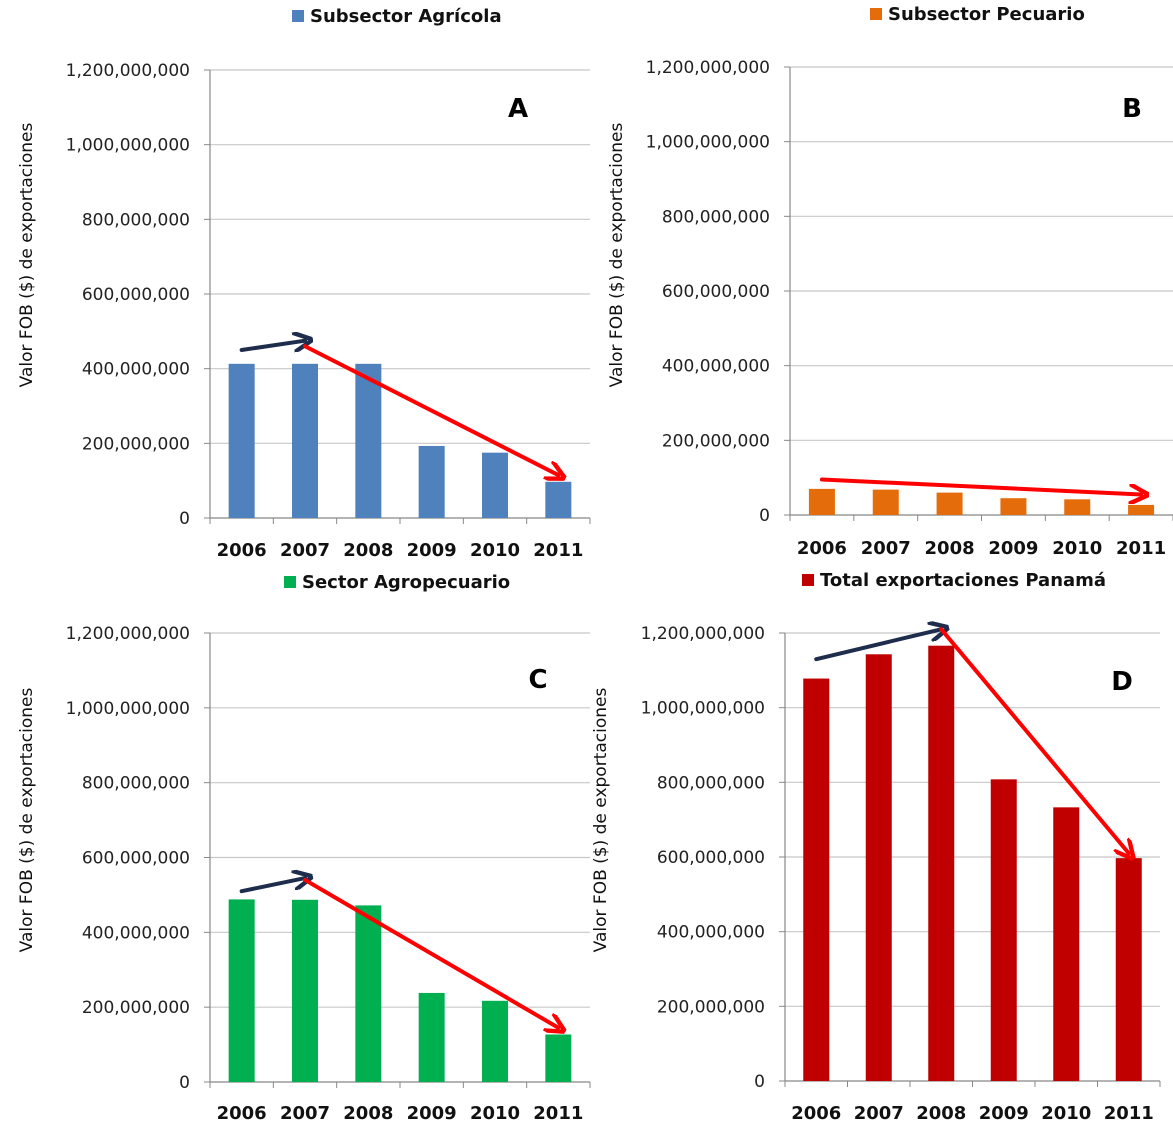 This screenshot has height=1123, width=1173. Describe the element at coordinates (406, 582) in the screenshot. I see `legend-label: Sector Agropecuario` at that location.